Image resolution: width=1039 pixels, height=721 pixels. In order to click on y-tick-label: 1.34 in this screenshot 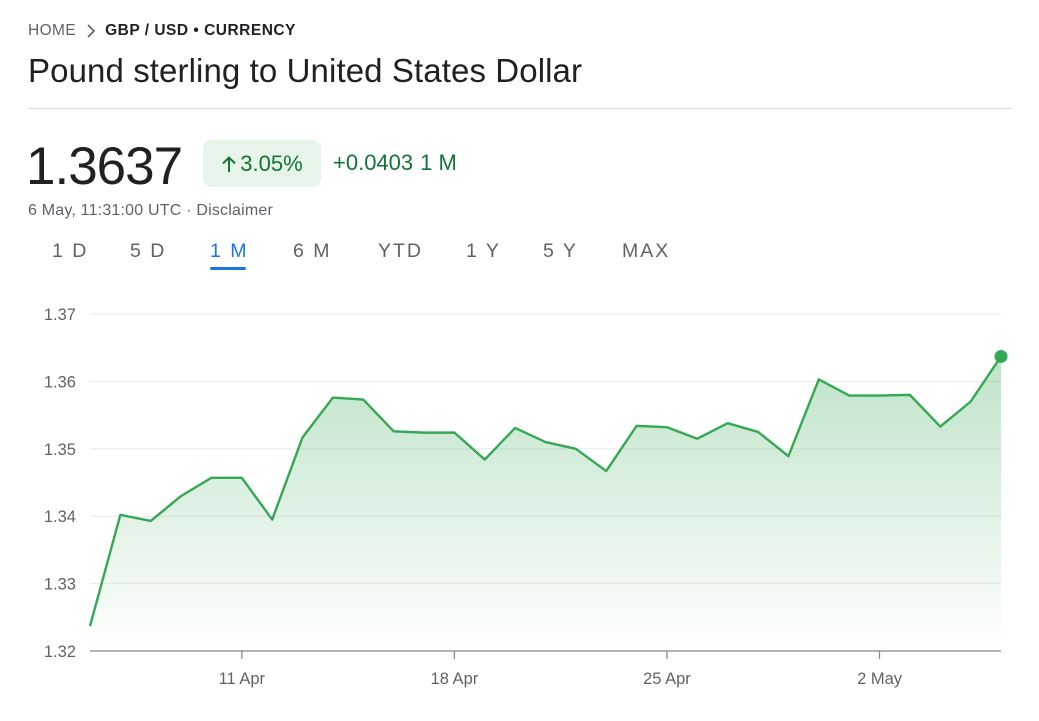, I will do `click(60, 517)`.